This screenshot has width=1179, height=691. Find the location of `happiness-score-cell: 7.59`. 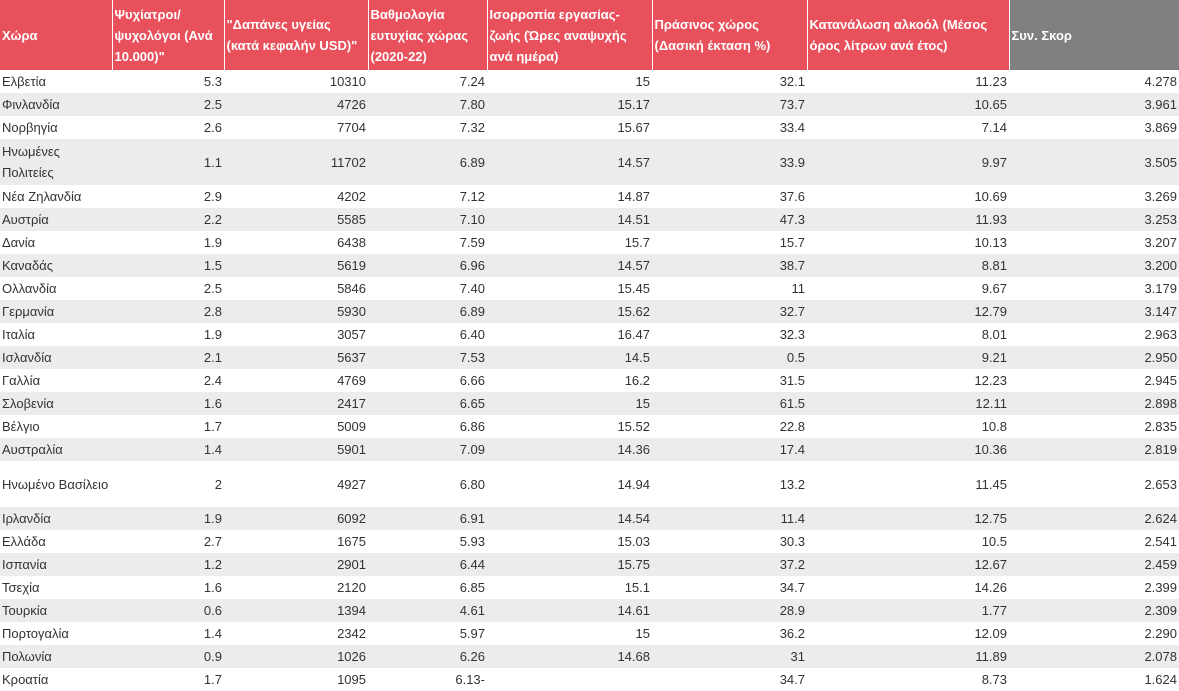

happiness-score-cell: 7.59 is located at coordinates (427, 242).